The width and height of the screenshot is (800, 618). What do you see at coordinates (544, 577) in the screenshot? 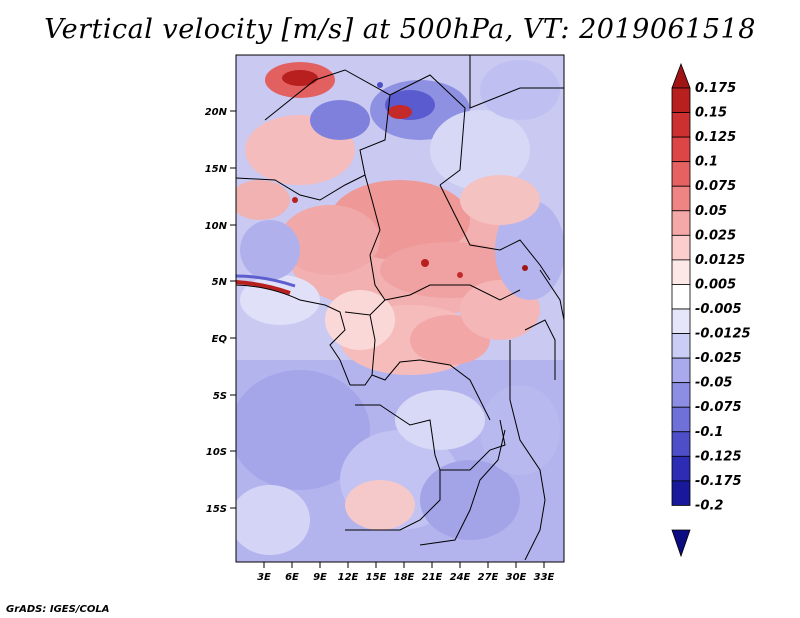
I see `lon-label-33e: 33E` at bounding box center [544, 577].